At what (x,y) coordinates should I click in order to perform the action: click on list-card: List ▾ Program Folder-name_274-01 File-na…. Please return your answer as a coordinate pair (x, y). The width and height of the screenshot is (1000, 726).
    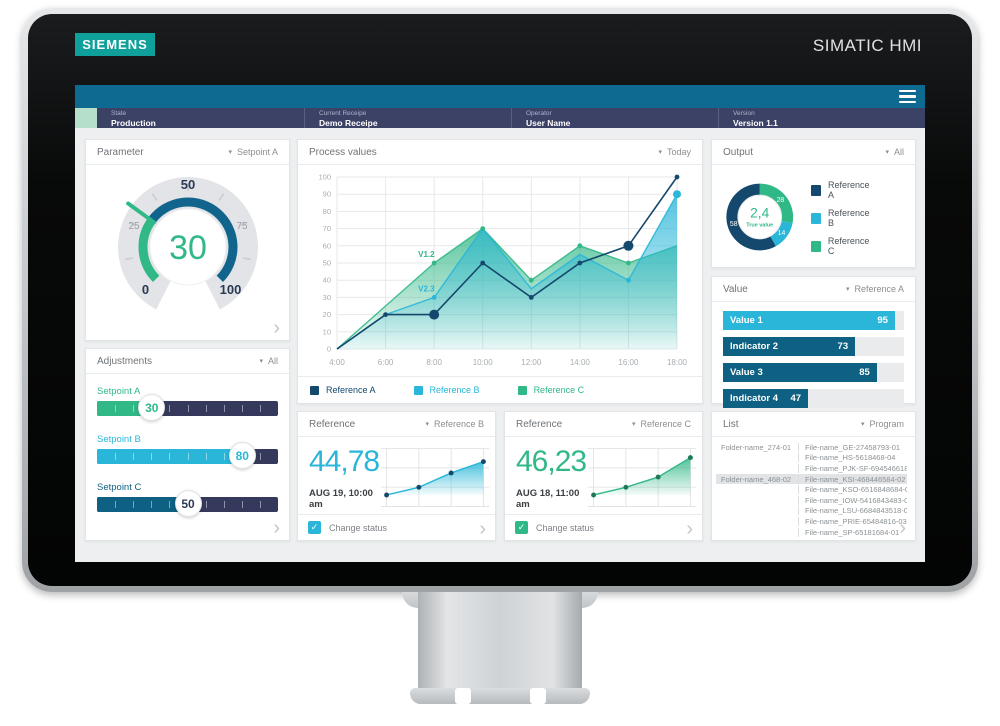
    Looking at the image, I should click on (813, 476).